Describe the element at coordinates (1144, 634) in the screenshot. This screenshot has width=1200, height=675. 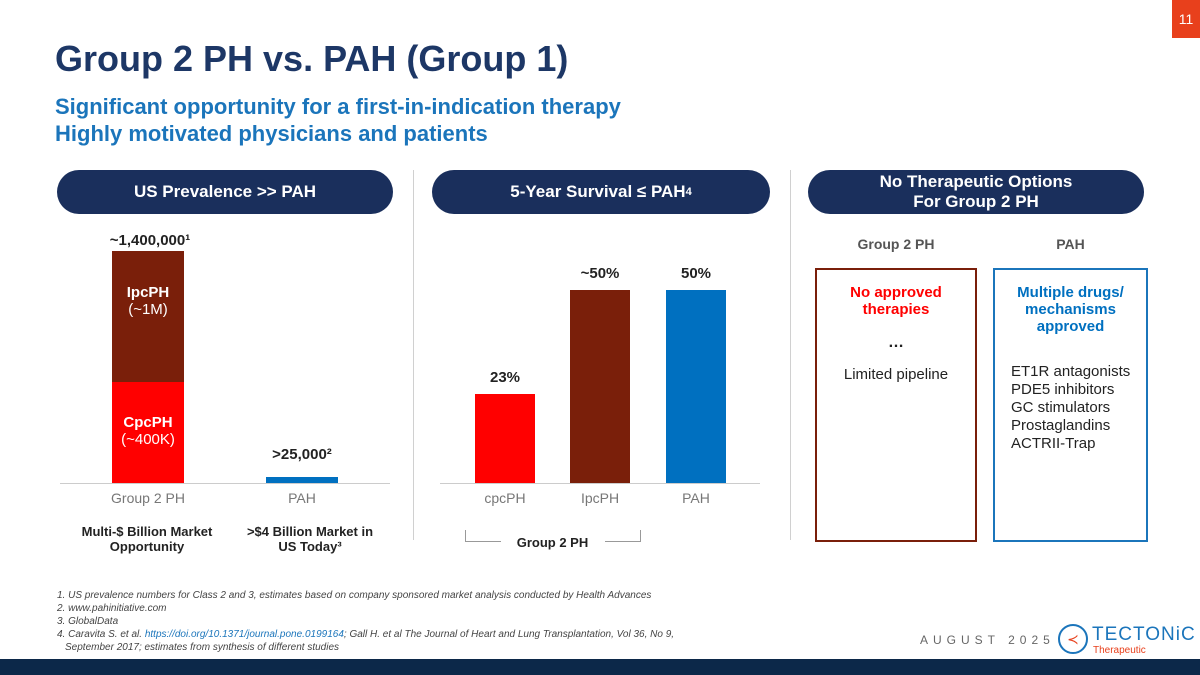
I see `logo-name: TECTONiC` at that location.